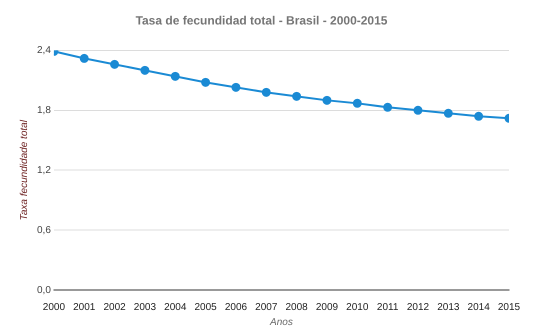  Describe the element at coordinates (44, 110) in the screenshot. I see `y-tick-label: 1,8` at that location.